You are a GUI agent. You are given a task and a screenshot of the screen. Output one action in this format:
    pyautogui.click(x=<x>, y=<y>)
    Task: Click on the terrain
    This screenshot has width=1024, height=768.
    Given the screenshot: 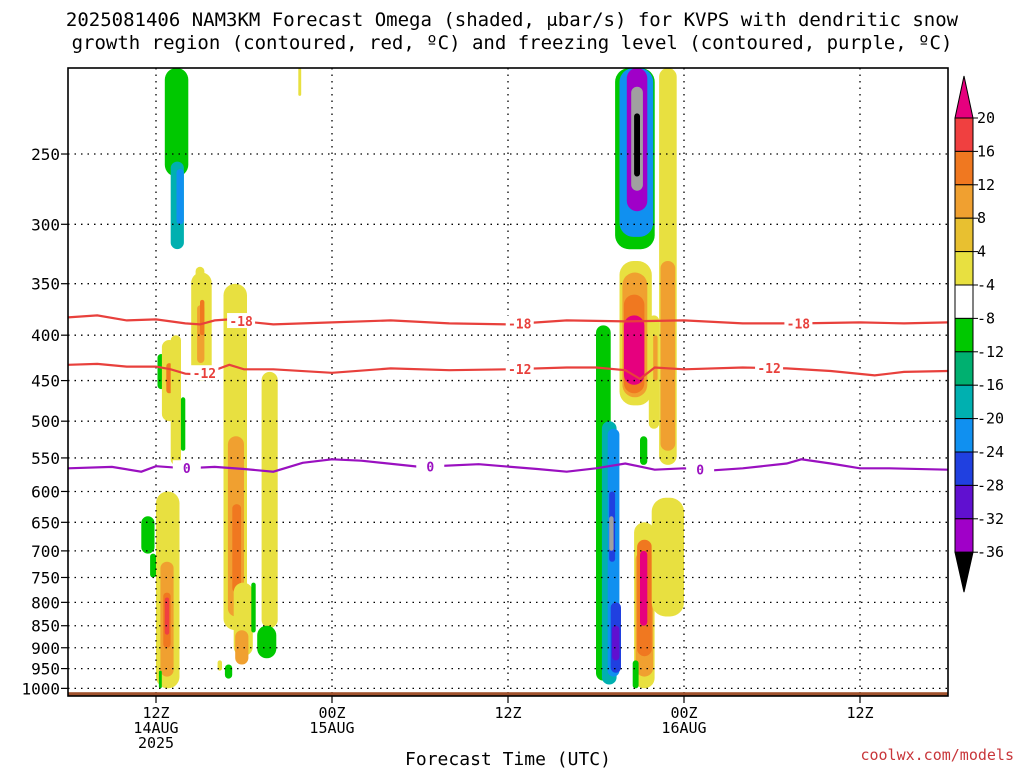 What is the action you would take?
    pyautogui.click(x=508, y=694)
    